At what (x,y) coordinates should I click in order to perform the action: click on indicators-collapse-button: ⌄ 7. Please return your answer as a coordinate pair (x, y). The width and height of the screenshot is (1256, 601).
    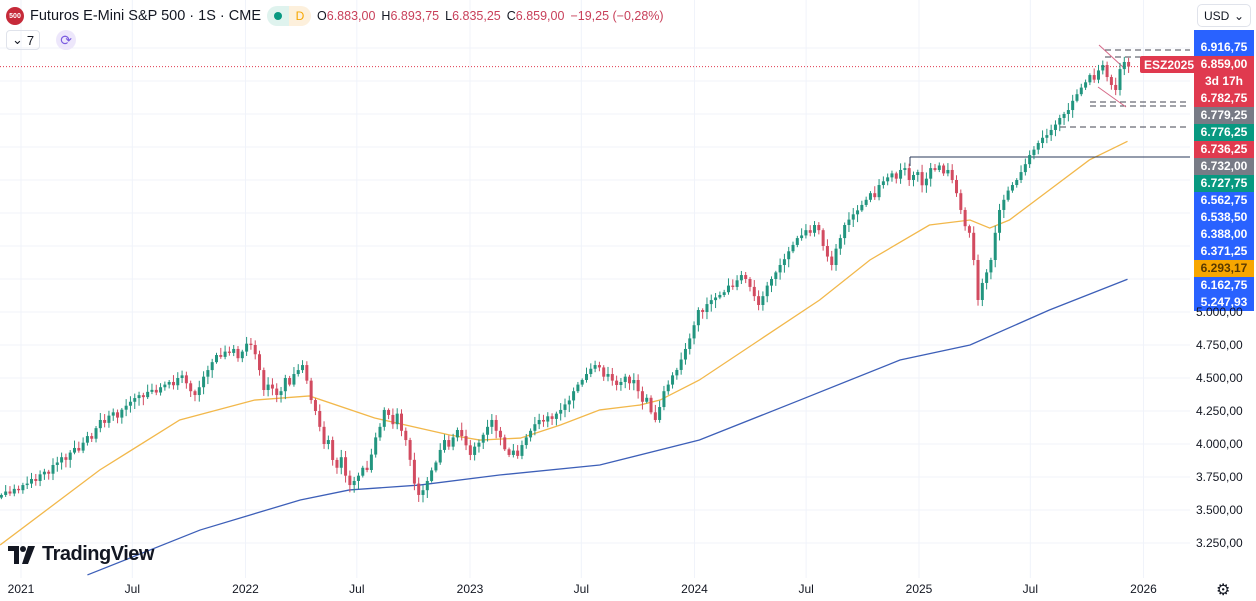
    Looking at the image, I should click on (23, 40).